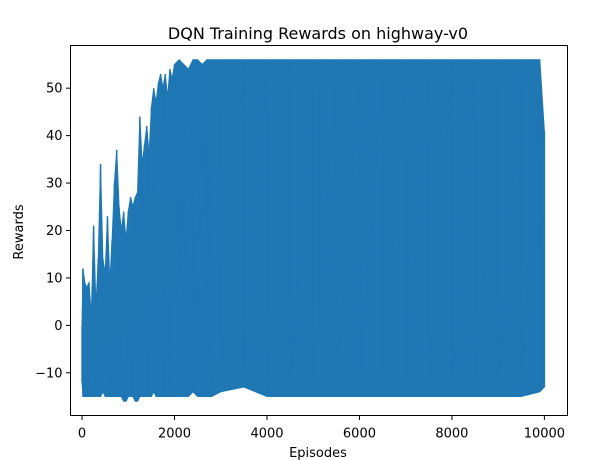  I want to click on x-axis: 0 2000 4000 6000 8000 10000, so click(321, 428).